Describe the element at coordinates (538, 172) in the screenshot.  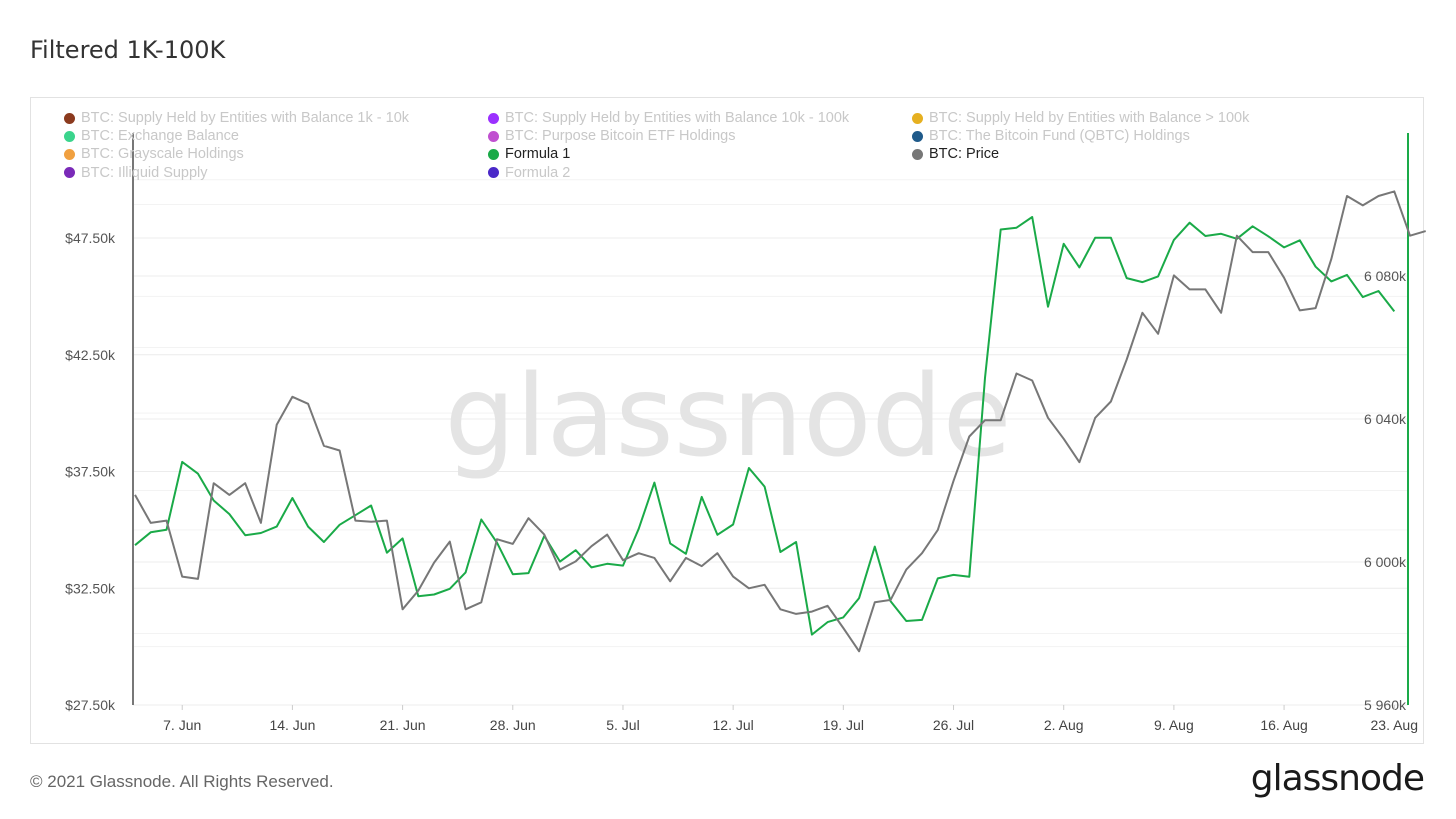
I see `legend-label: Formula 2` at that location.